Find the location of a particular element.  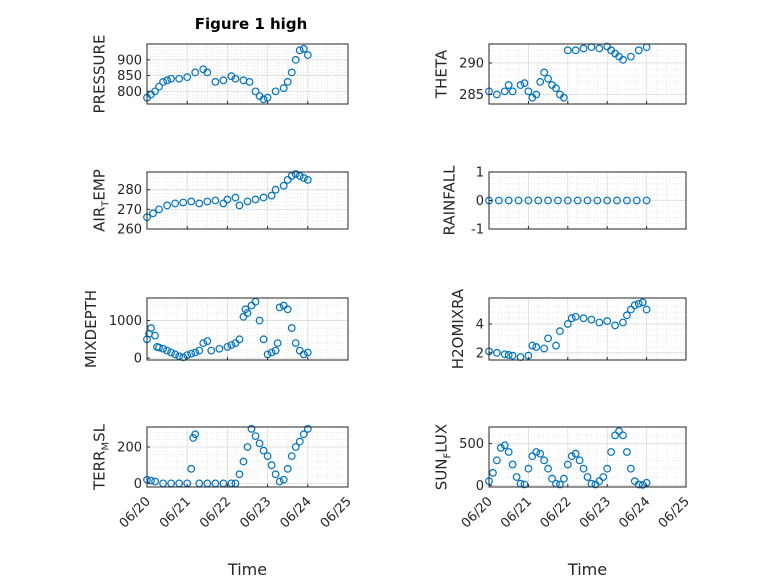

y-tick-label: 280 is located at coordinates (129, 190).